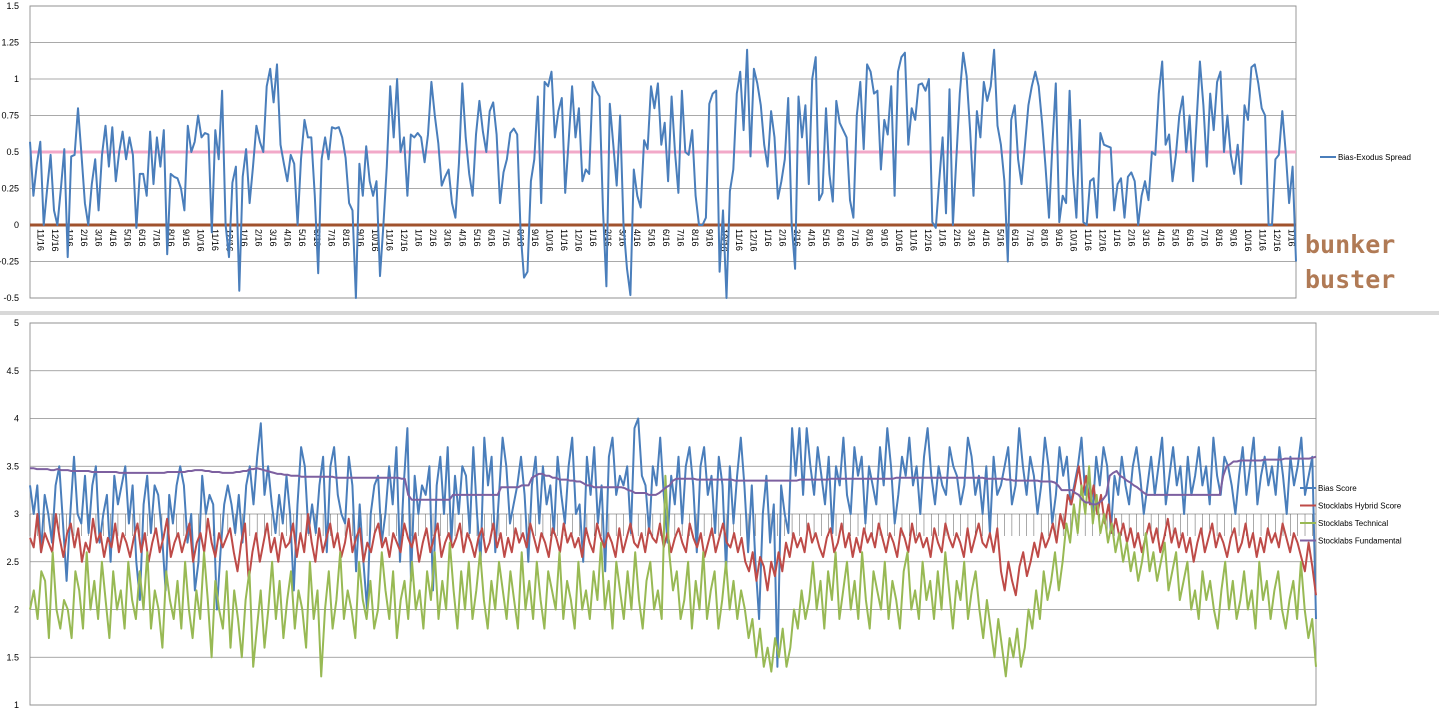 This screenshot has height=716, width=1439. Describe the element at coordinates (1350, 244) in the screenshot. I see `annotation-bunker: bunker` at that location.